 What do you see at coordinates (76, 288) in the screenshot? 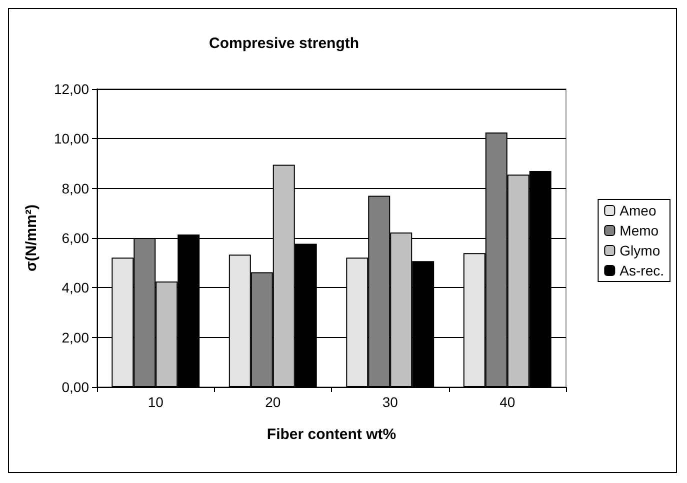
I see `y-tick-label: 4,00` at bounding box center [76, 288].